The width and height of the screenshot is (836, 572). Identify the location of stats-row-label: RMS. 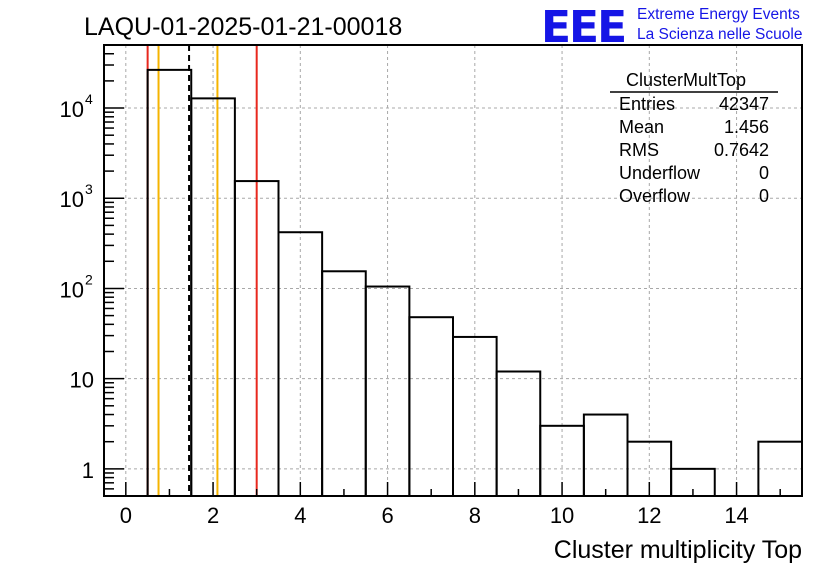
(639, 150).